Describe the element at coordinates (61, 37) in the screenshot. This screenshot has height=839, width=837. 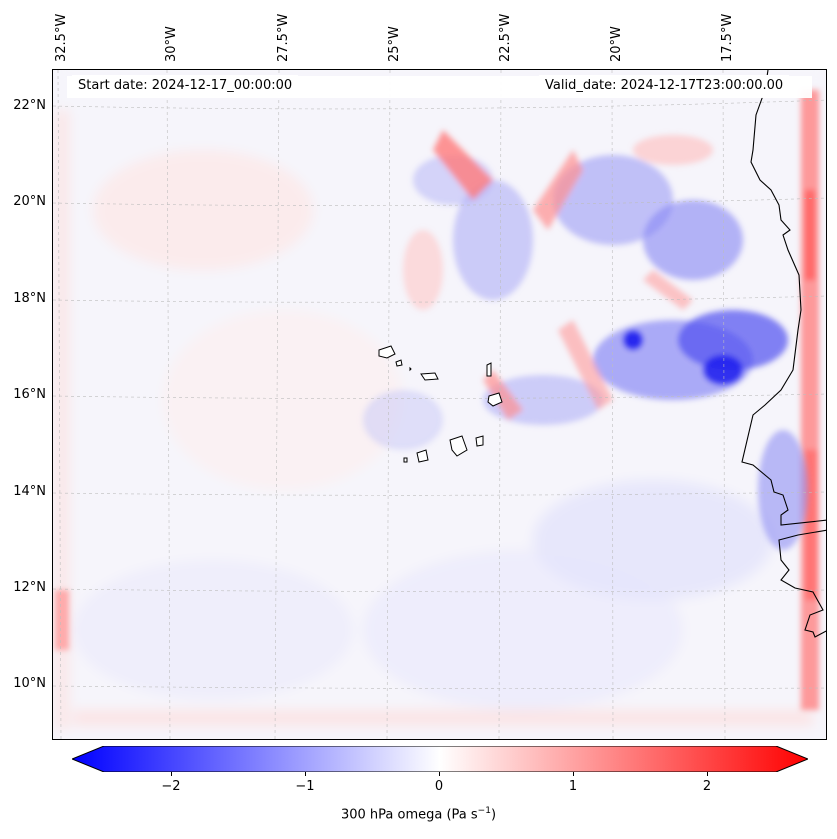
I see `lon-label: 32.5°W` at that location.